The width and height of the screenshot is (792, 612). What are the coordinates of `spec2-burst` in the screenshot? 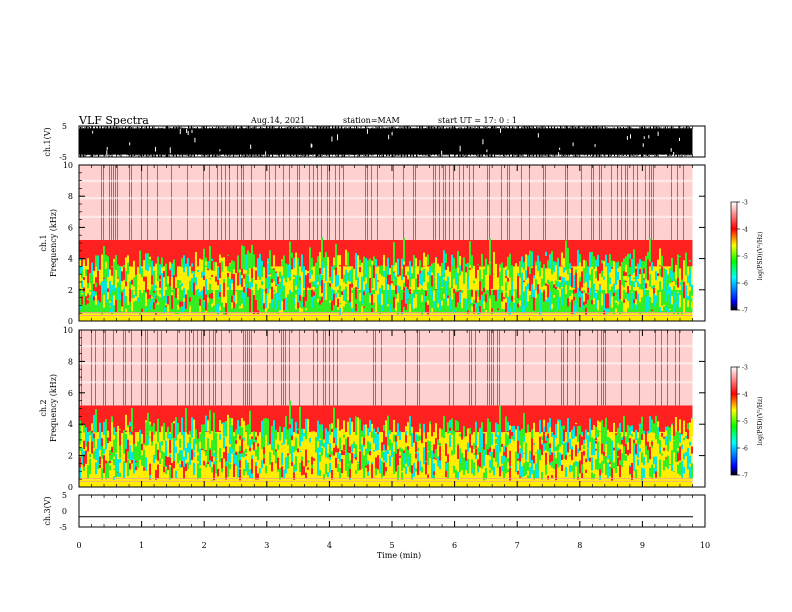 It's located at (606, 429).